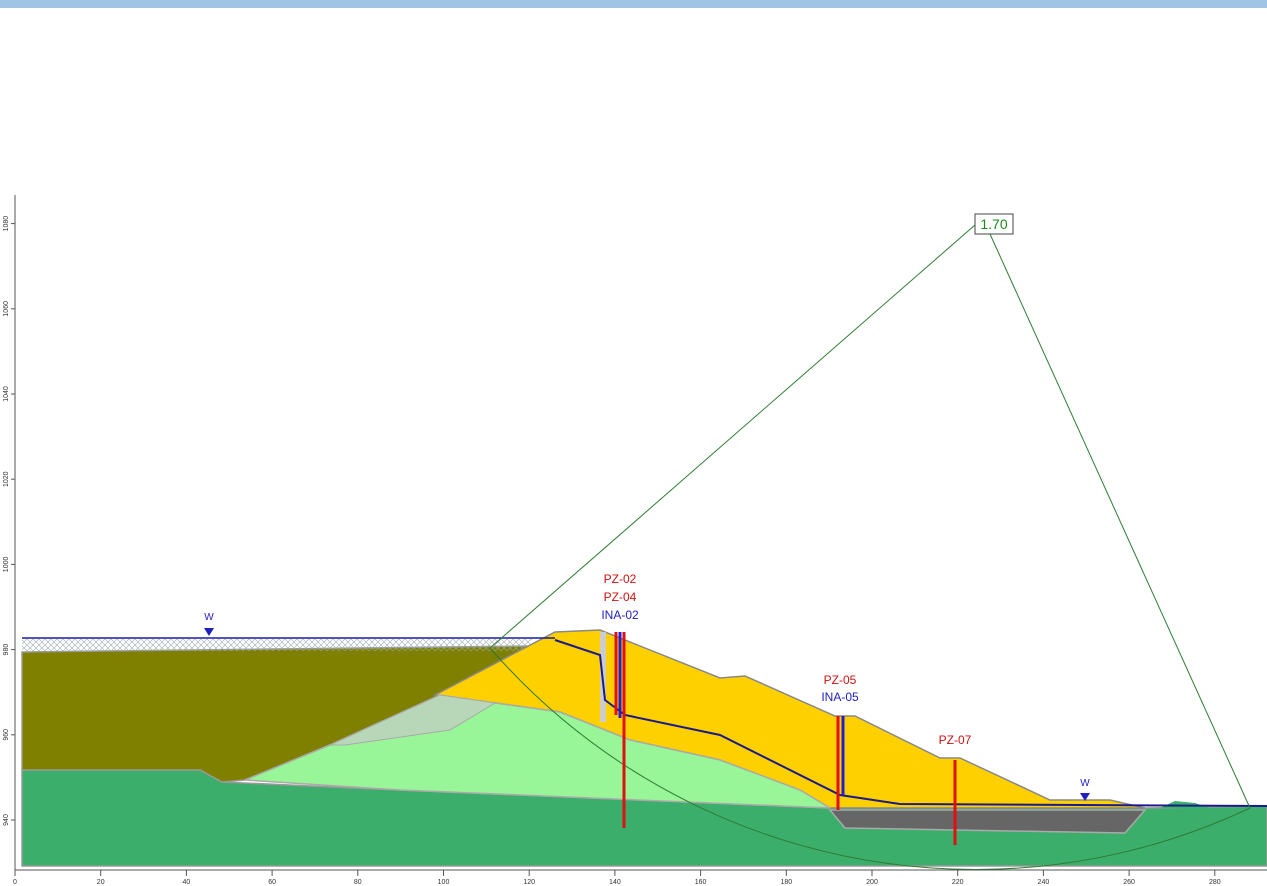 This screenshot has height=886, width=1267. What do you see at coordinates (910, 723) in the screenshot?
I see `phreatic-line` at bounding box center [910, 723].